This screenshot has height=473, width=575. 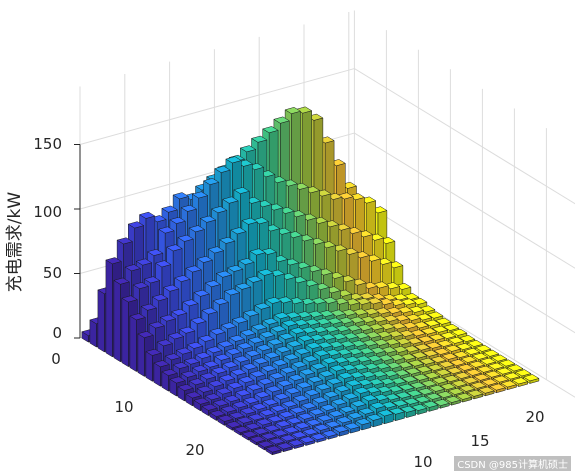 I want to click on bar-r24-c10, so click(x=374, y=420).